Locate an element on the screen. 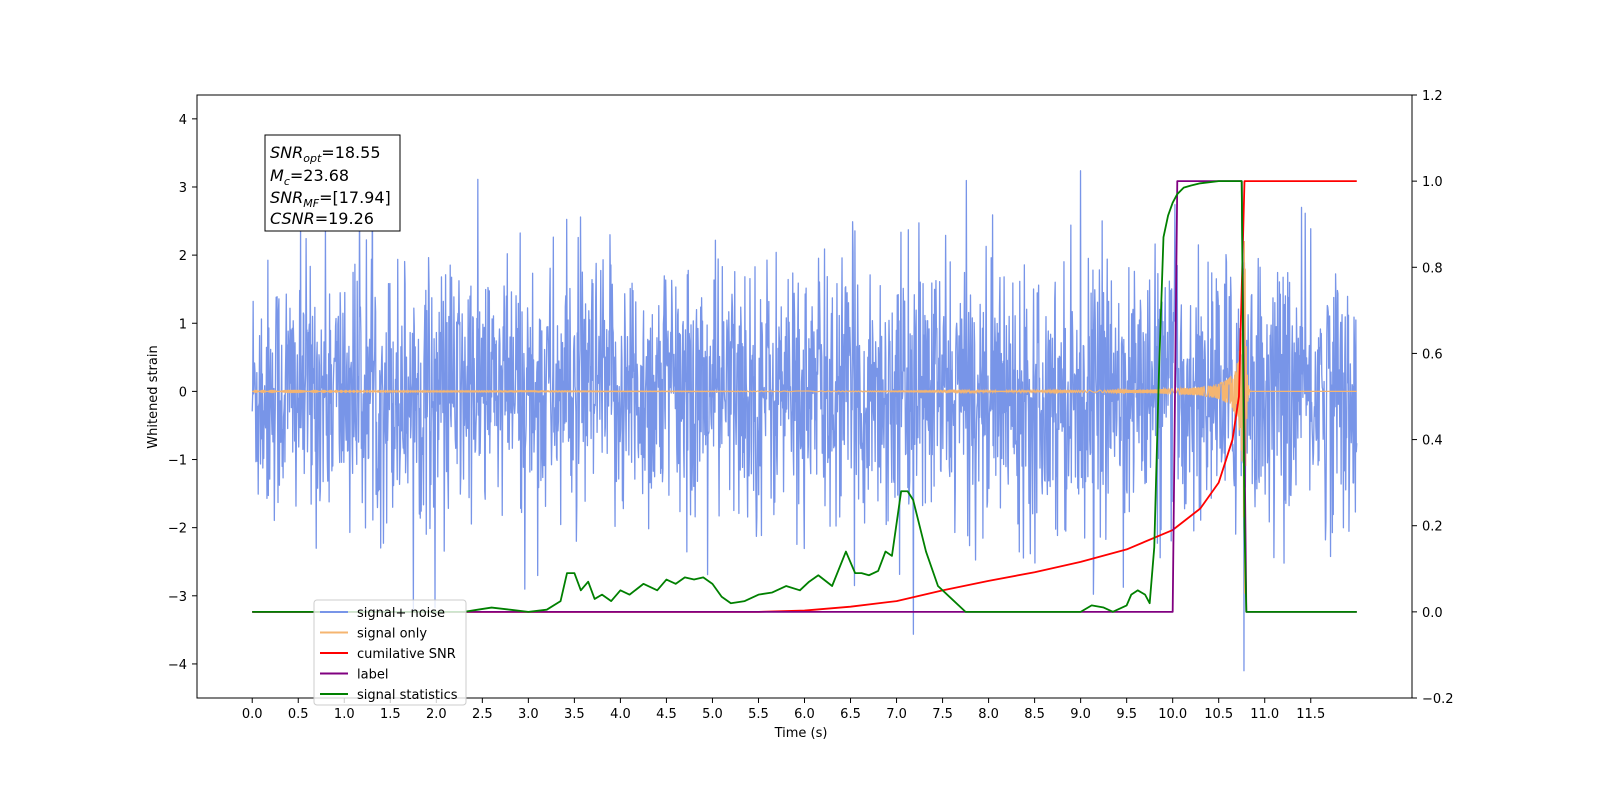 Image resolution: width=1600 pixels, height=800 pixels. x-tick-label-22: 11.0 is located at coordinates (1264, 714).